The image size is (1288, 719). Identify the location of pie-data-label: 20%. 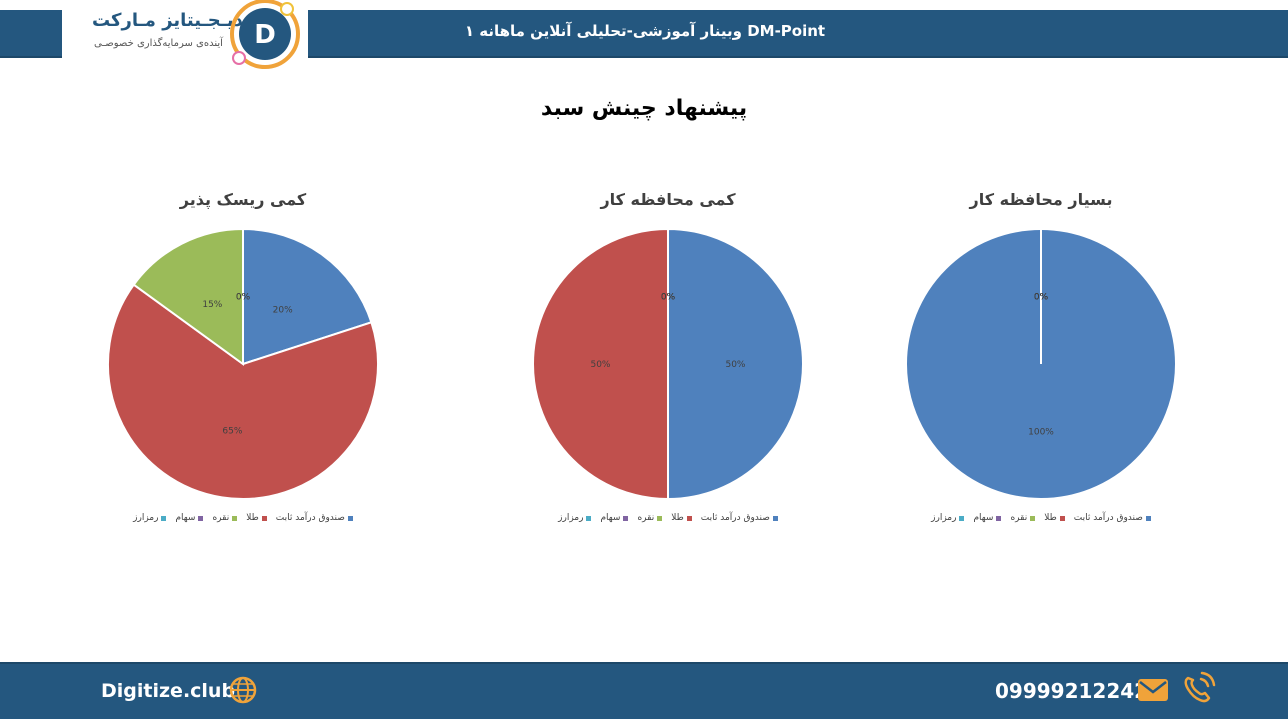
(283, 310).